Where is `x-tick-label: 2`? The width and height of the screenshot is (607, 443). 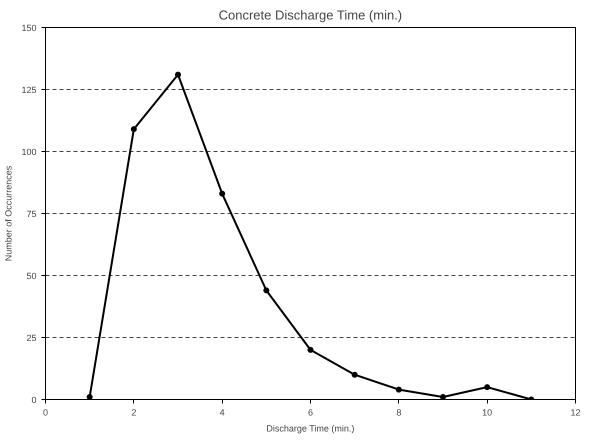
x-tick-label: 2 is located at coordinates (133, 413).